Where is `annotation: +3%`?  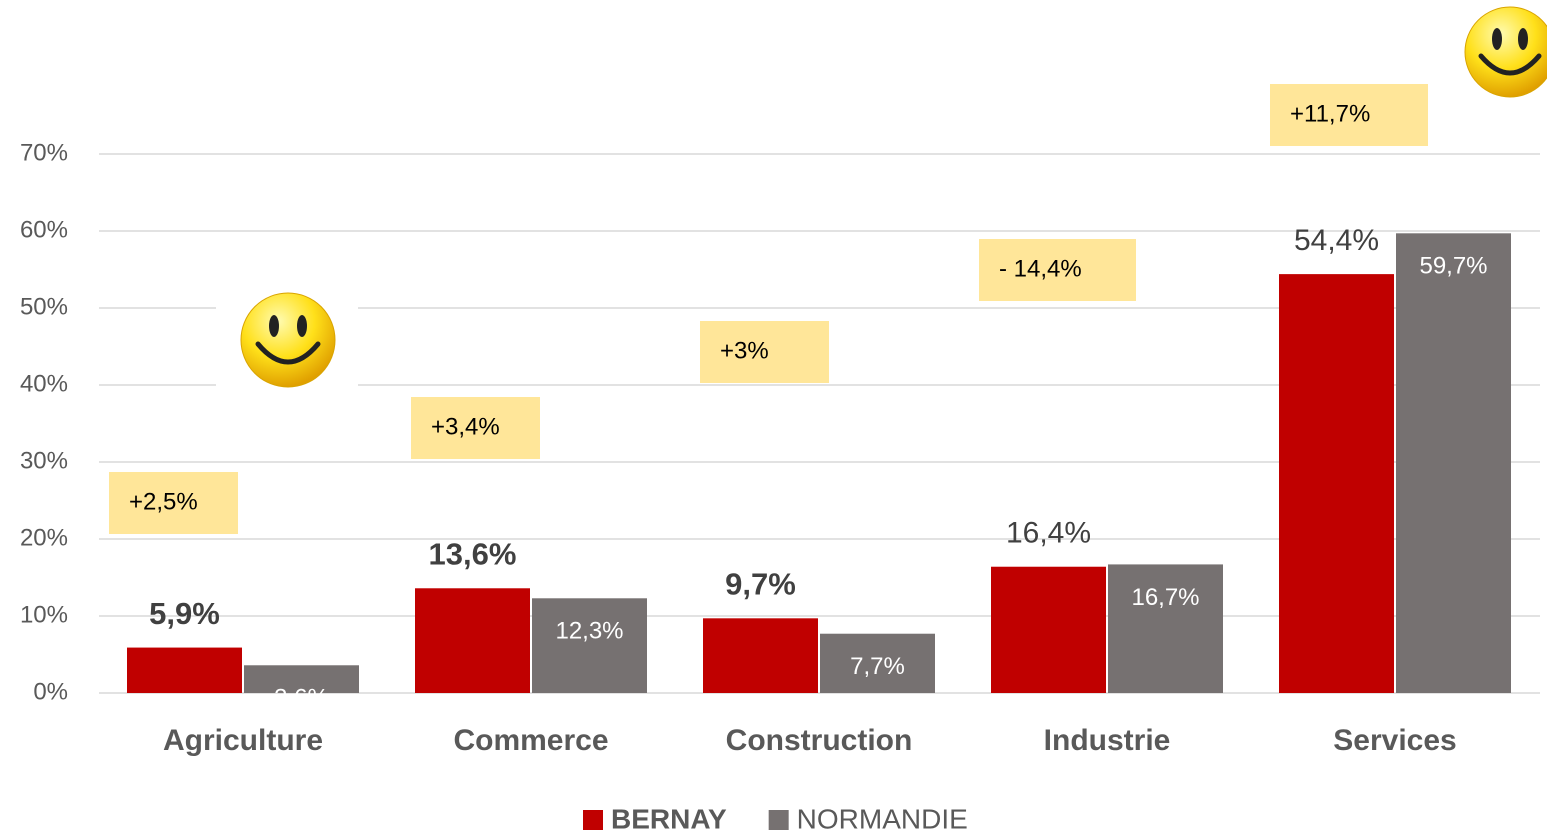
annotation: +3% is located at coordinates (744, 350).